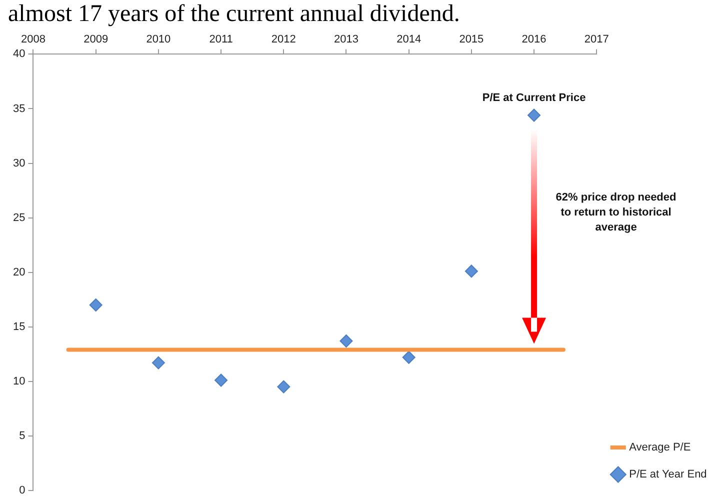  What do you see at coordinates (22, 490) in the screenshot?
I see `y-tick-label: 0` at bounding box center [22, 490].